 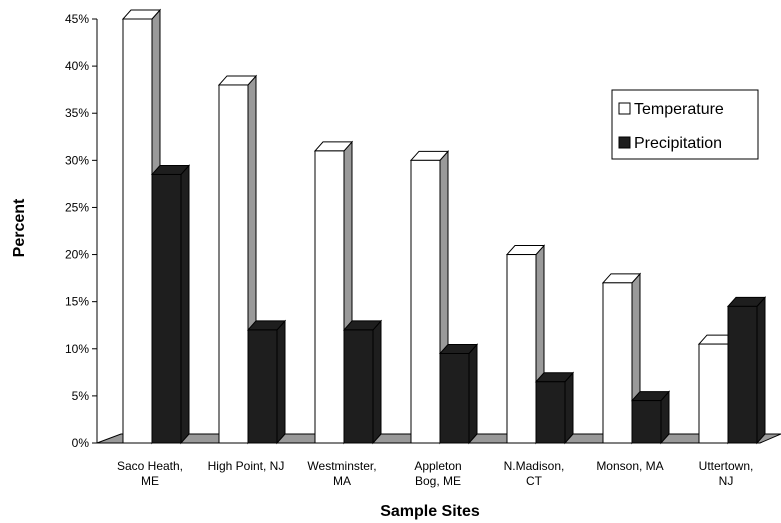 I want to click on x-tick-label: N.Madison,, so click(x=534, y=466).